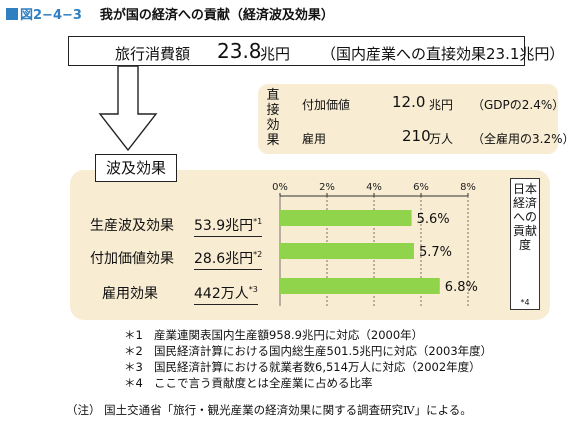  Describe the element at coordinates (314, 139) in the screenshot. I see `direct-row-name: 雇用` at that location.